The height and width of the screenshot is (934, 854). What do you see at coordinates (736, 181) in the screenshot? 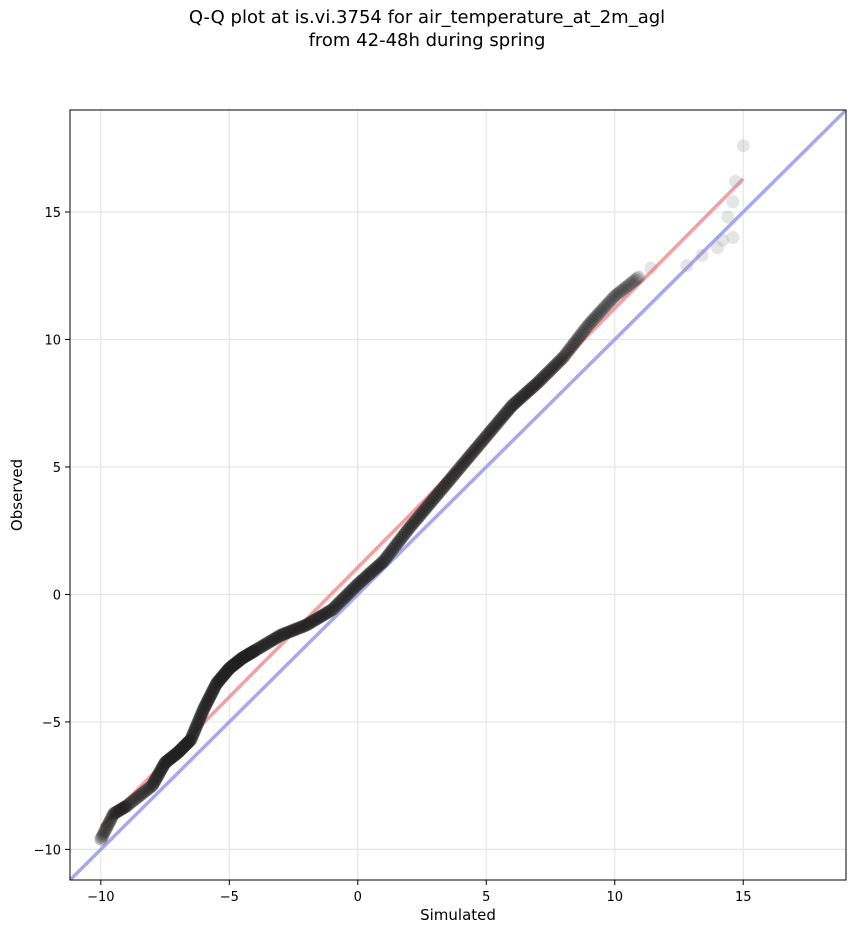
I see `tail-point` at bounding box center [736, 181].